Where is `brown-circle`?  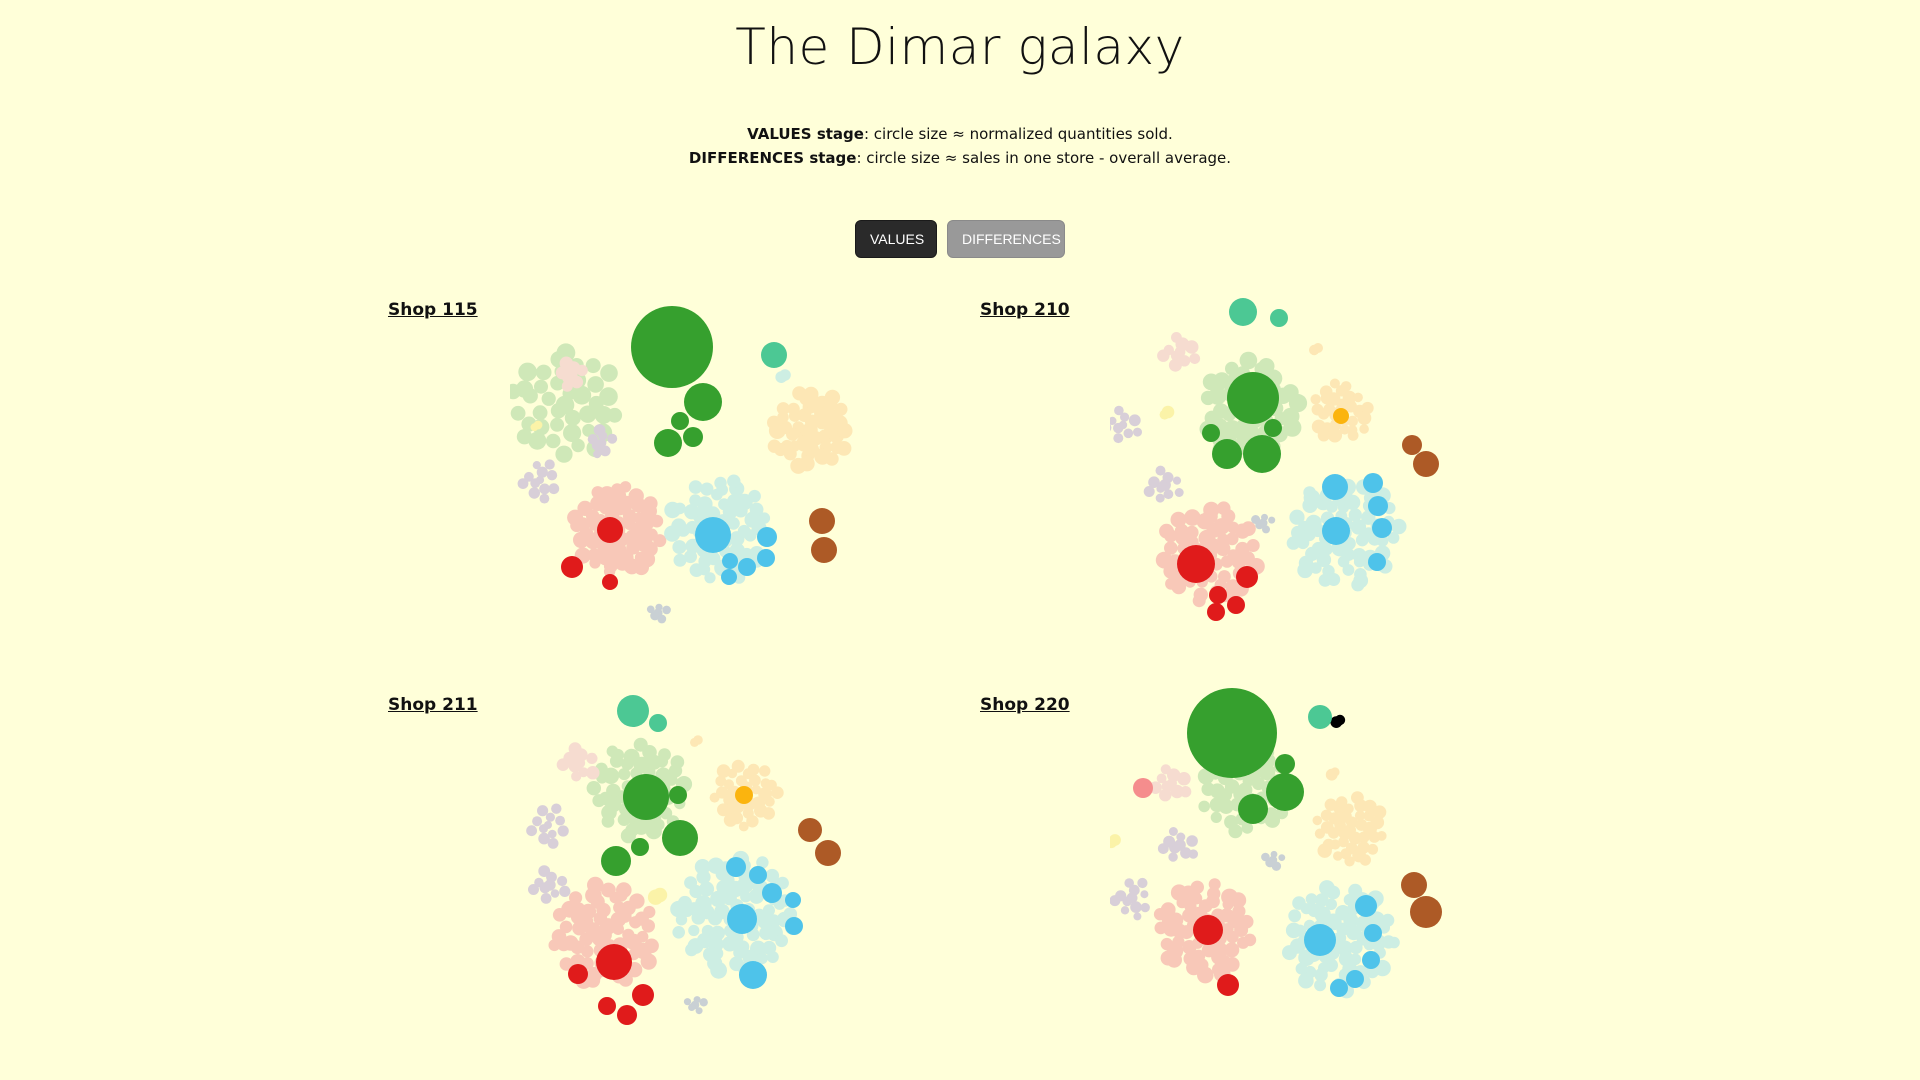 brown-circle is located at coordinates (1412, 445).